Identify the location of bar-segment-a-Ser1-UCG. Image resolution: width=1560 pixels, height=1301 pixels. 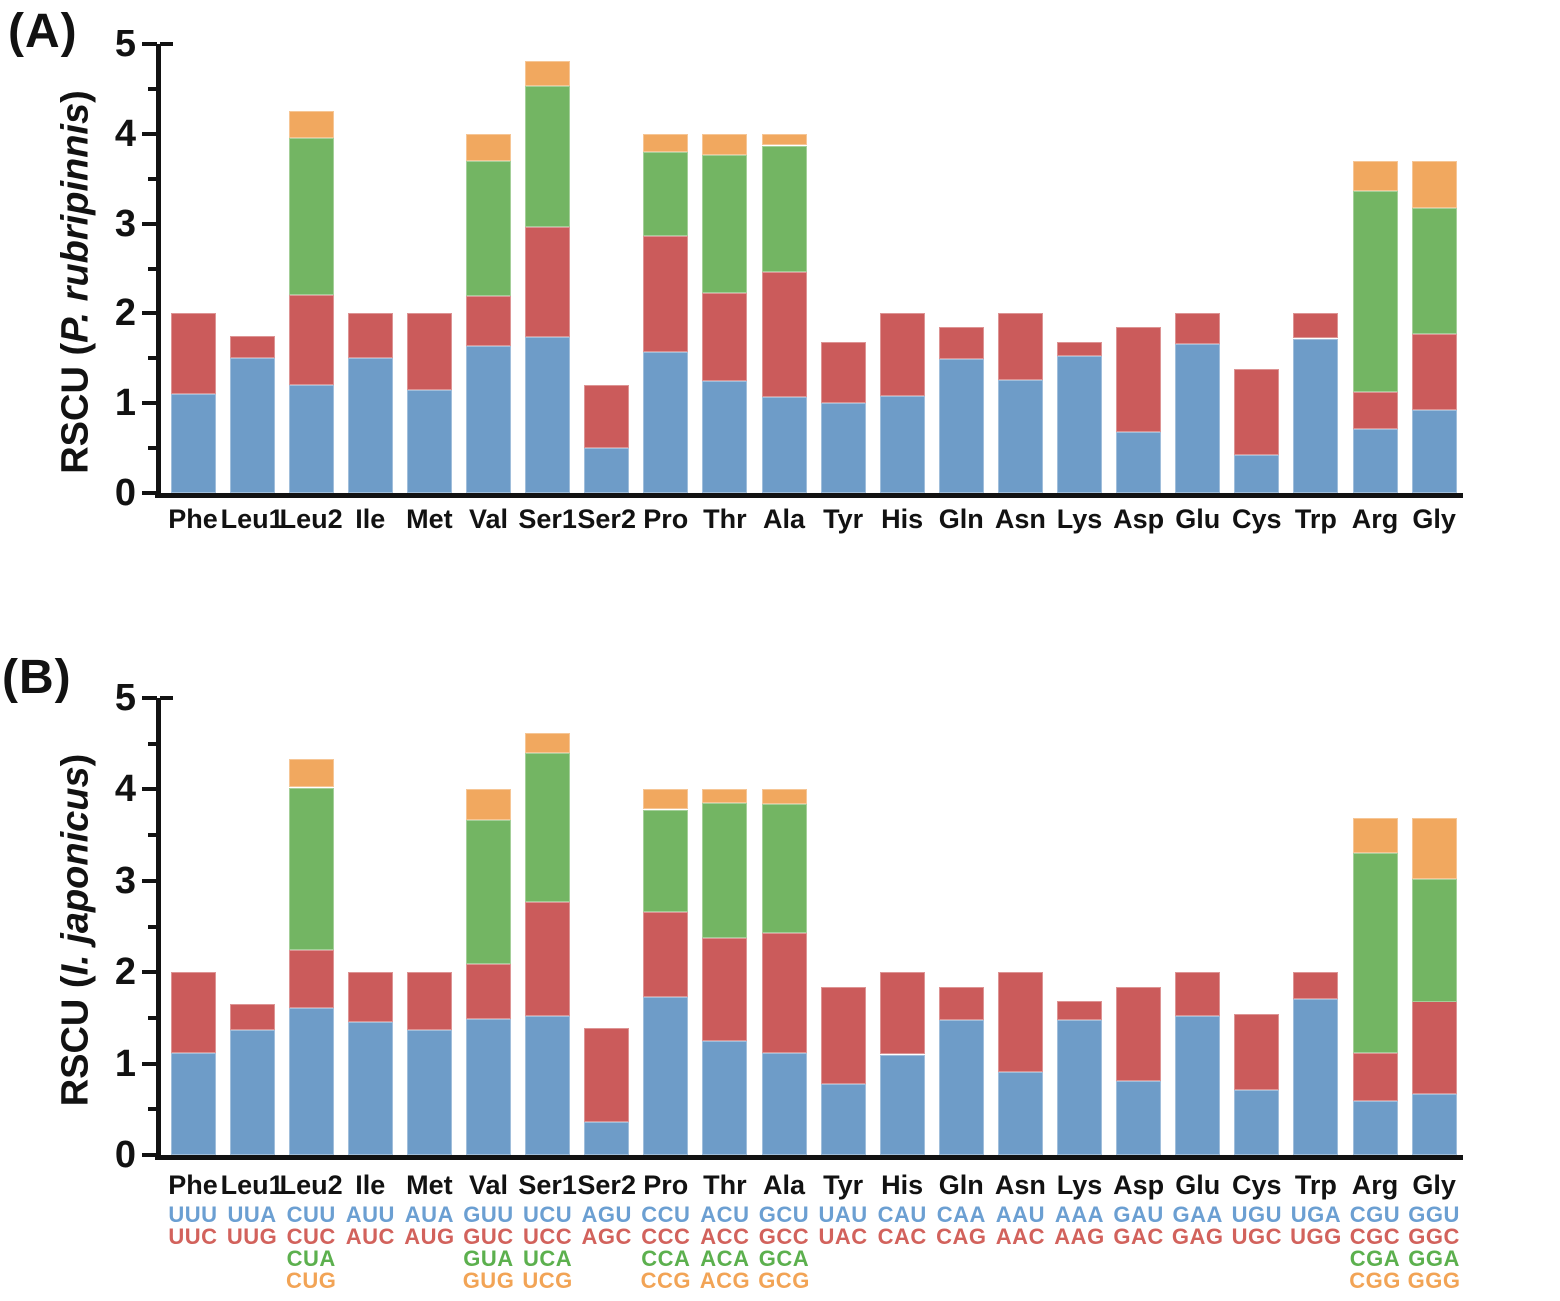
(548, 74).